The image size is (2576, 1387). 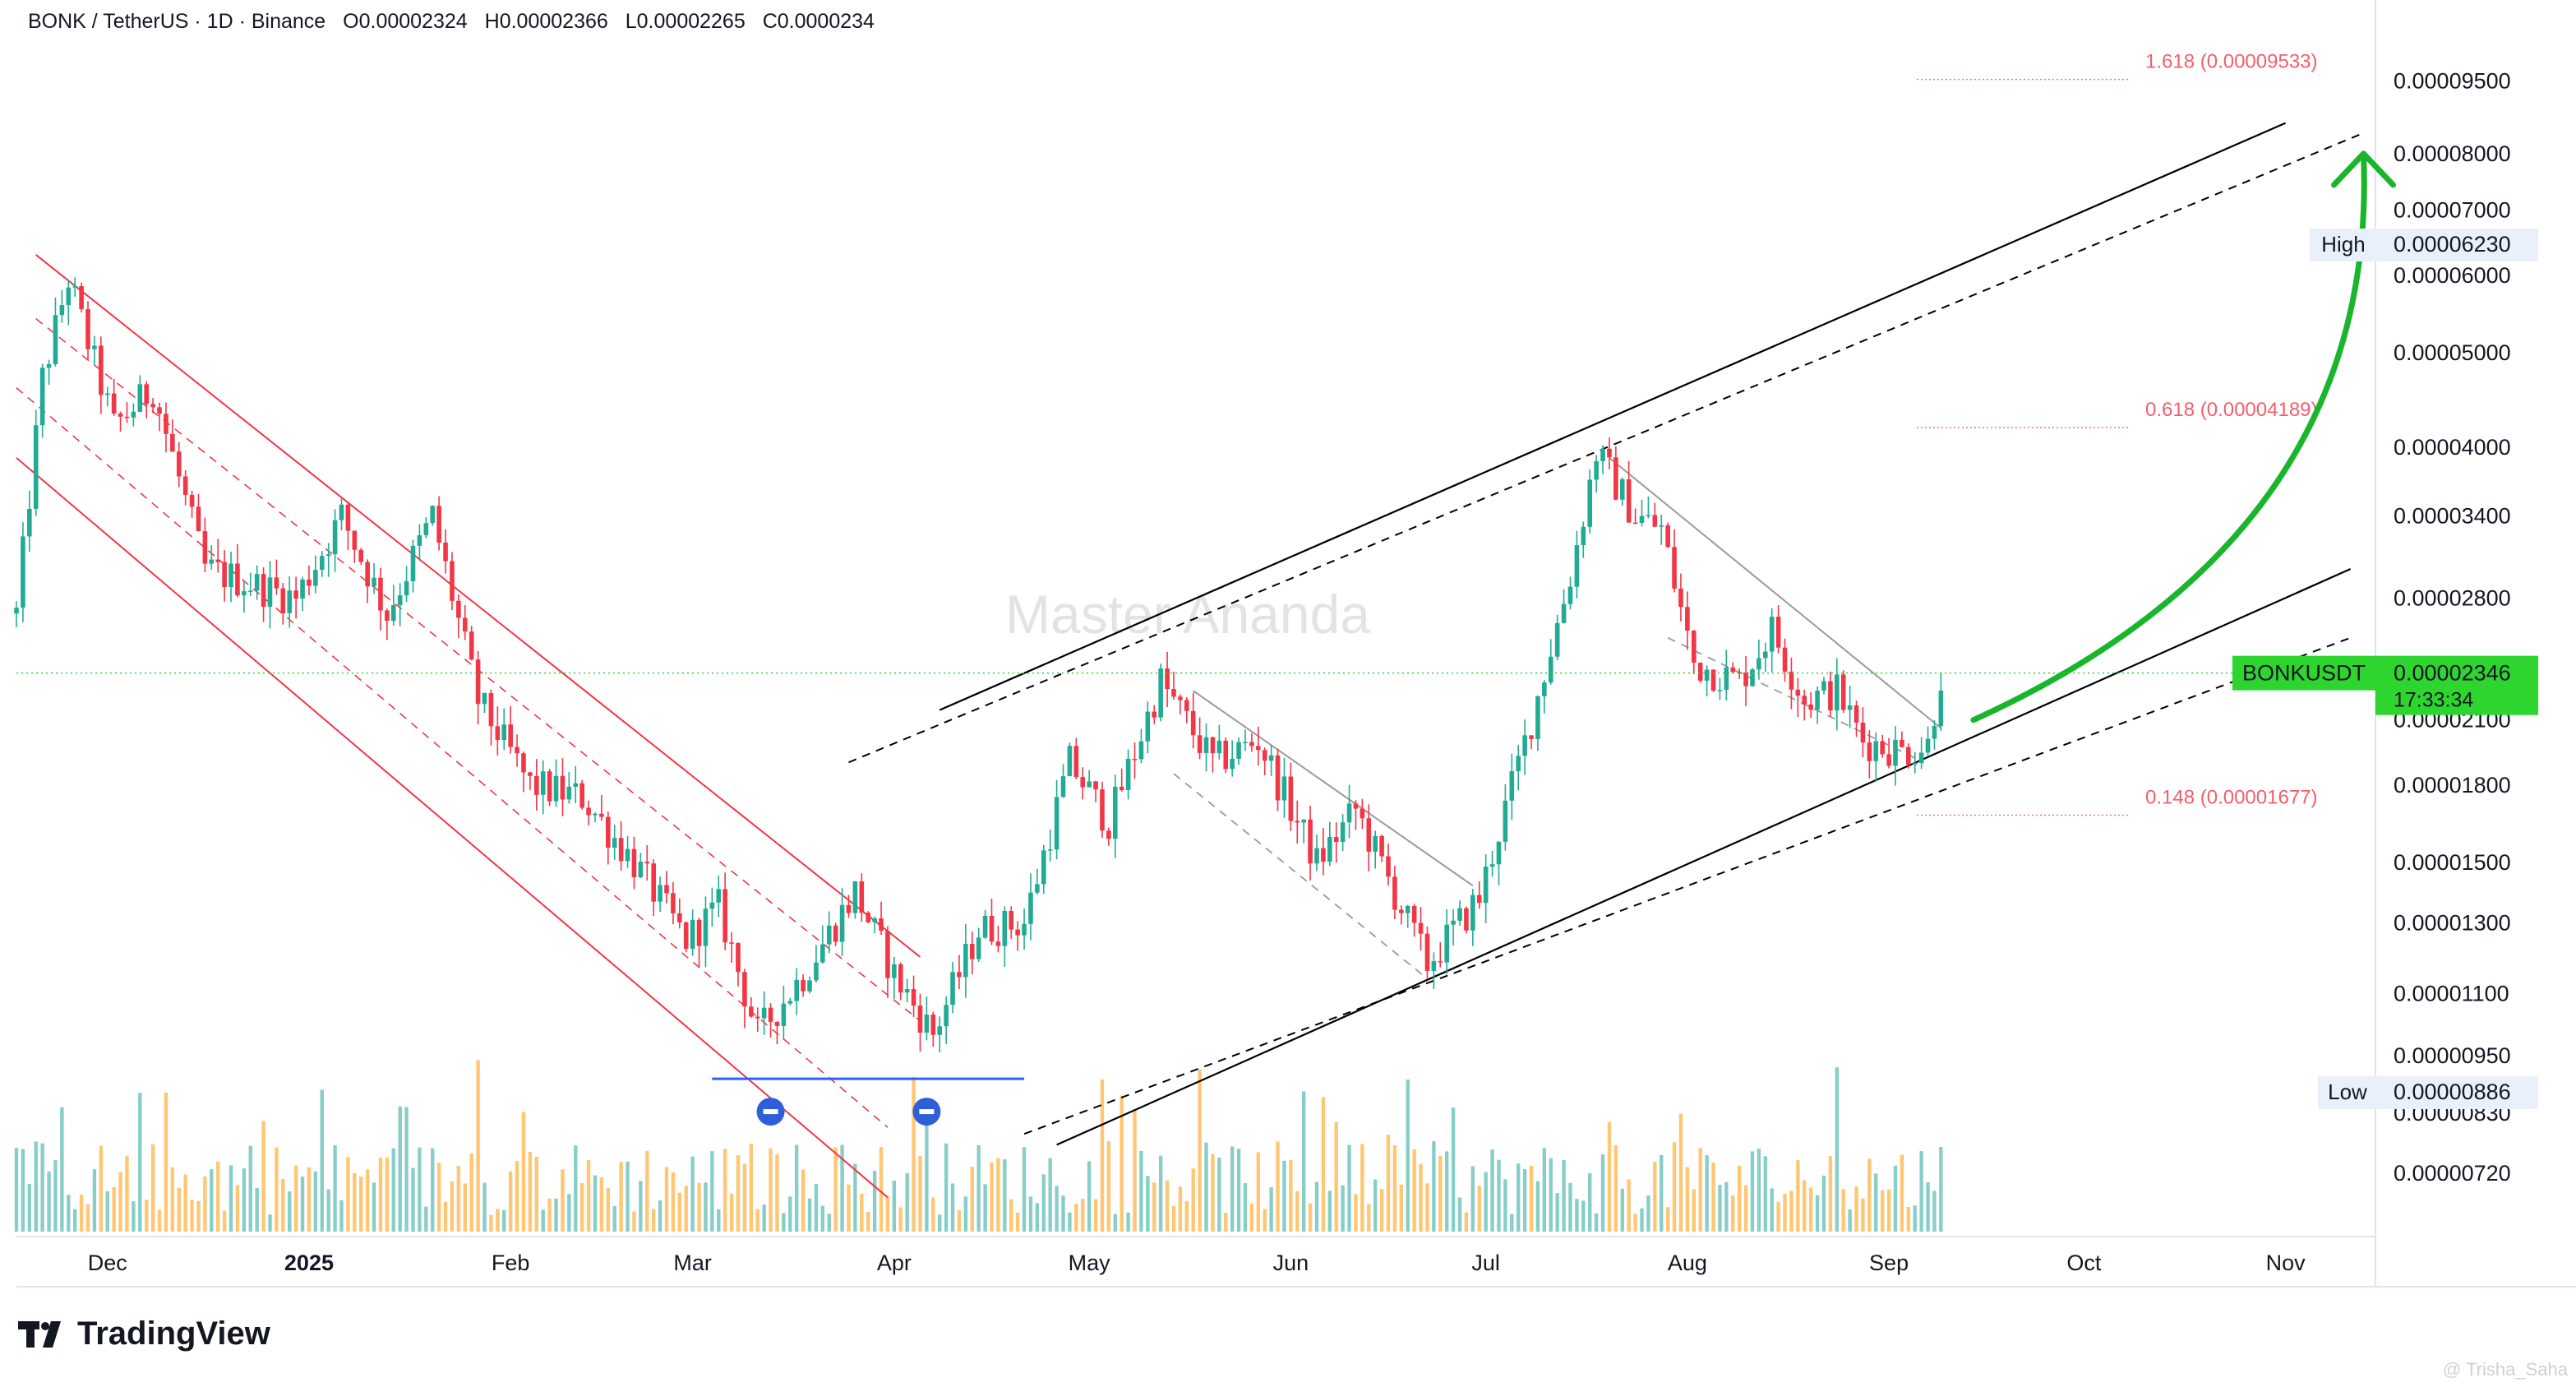 What do you see at coordinates (1187, 614) in the screenshot?
I see `watermark: Master Ananda` at bounding box center [1187, 614].